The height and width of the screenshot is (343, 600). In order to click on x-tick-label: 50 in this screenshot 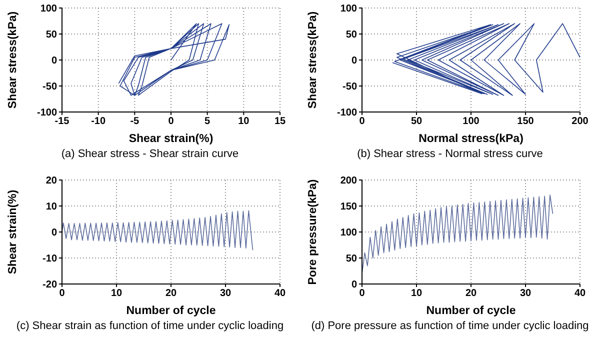, I will do `click(416, 122)`.